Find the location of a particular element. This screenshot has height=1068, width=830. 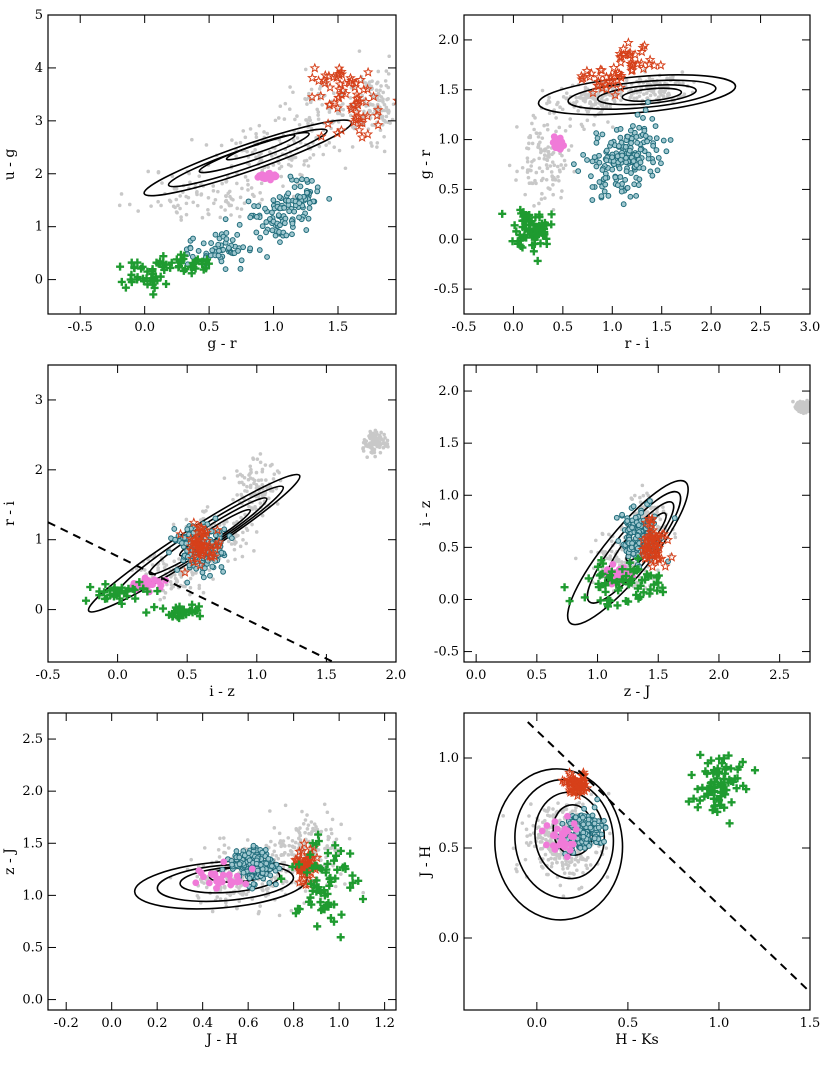

y-tick-label: 2 is located at coordinates (39, 174).